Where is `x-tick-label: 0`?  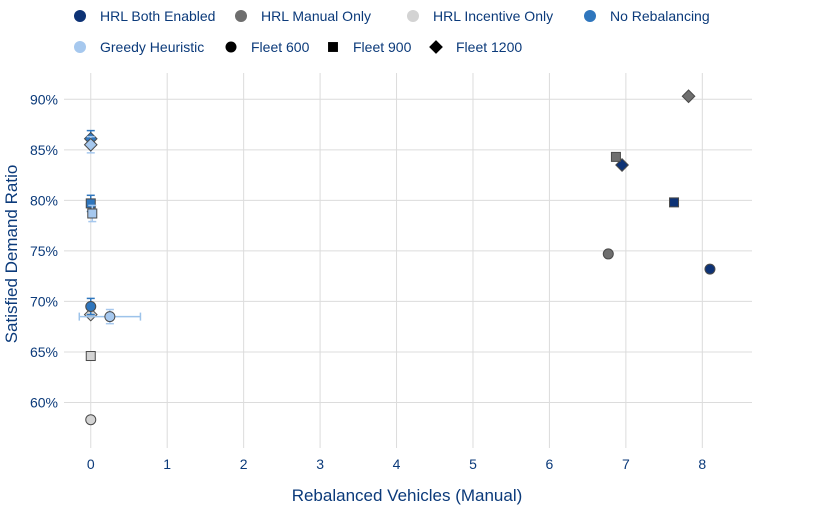 x-tick-label: 0 is located at coordinates (91, 464).